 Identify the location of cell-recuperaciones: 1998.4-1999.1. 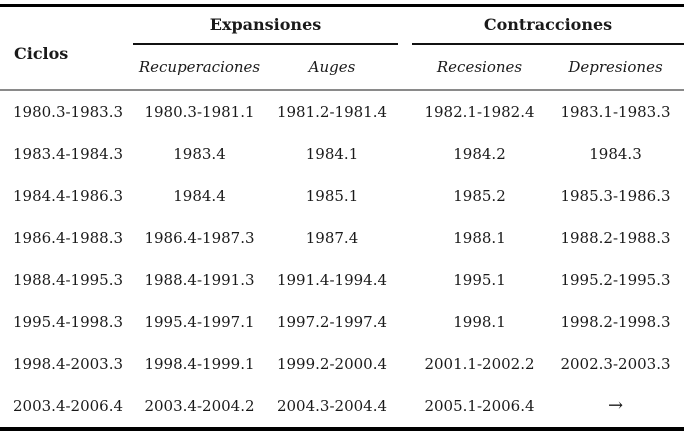
(199, 363).